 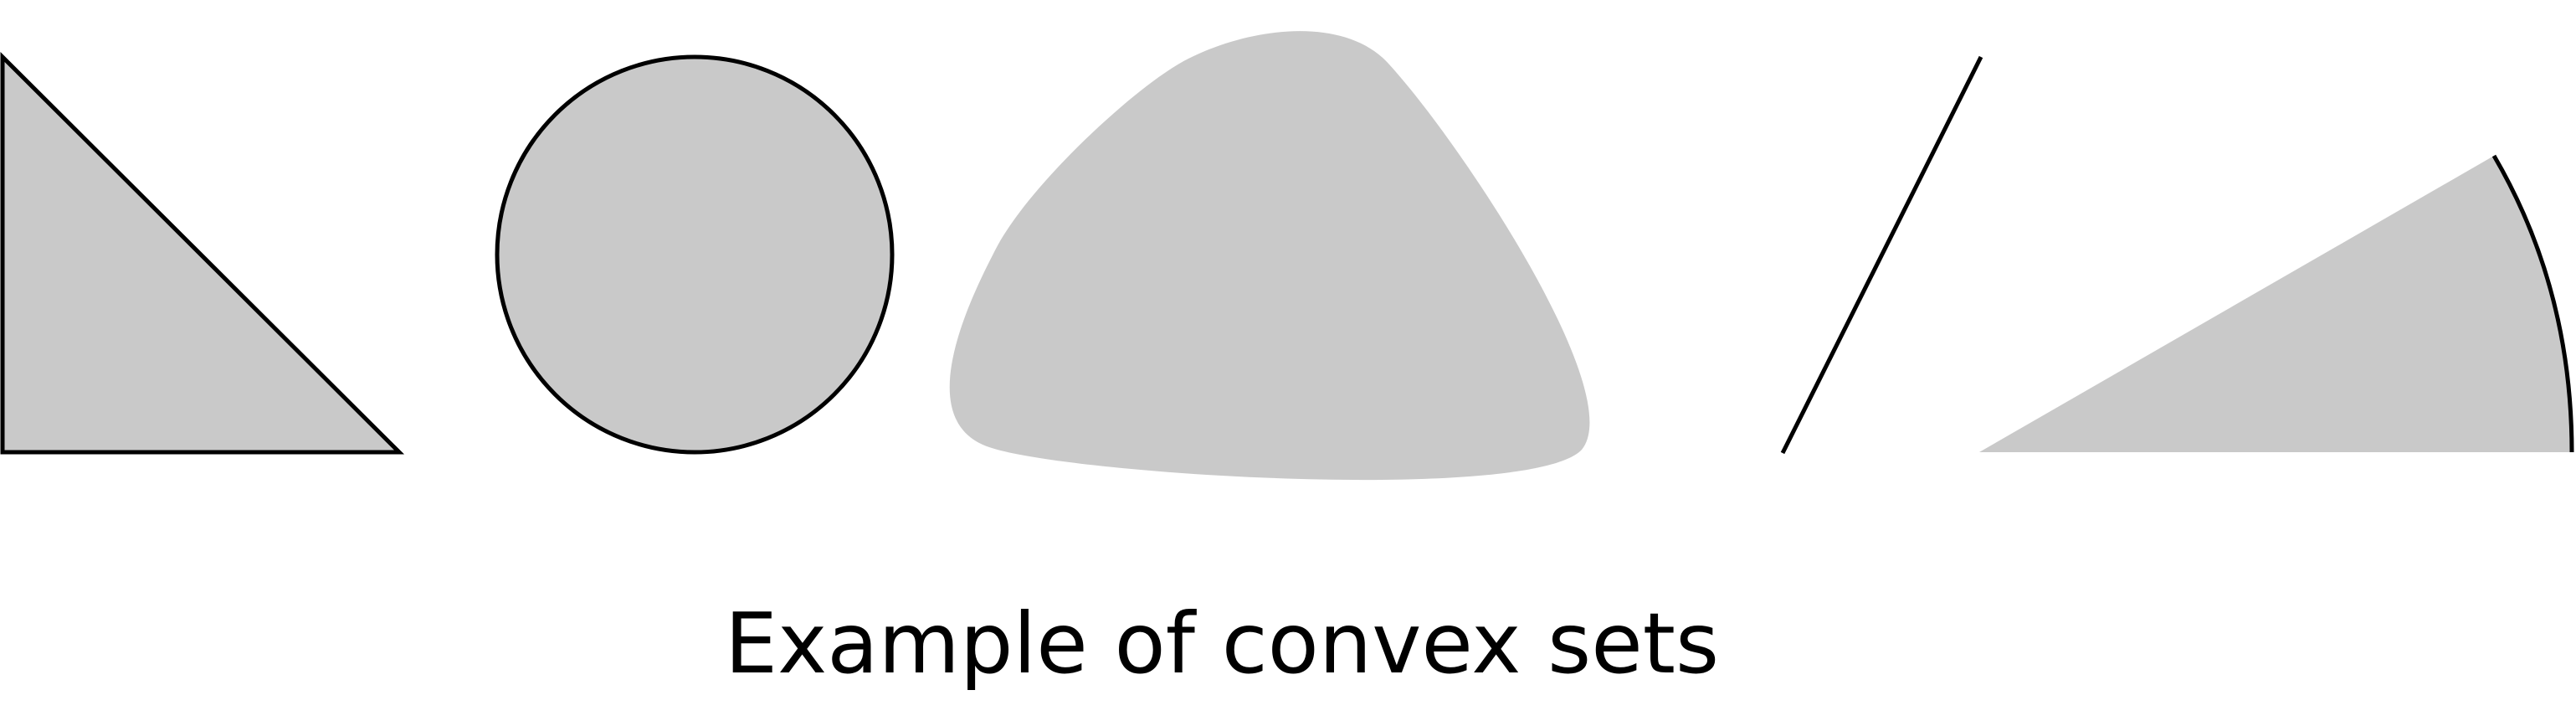 What do you see at coordinates (1881, 255) in the screenshot?
I see `line-segment-shape` at bounding box center [1881, 255].